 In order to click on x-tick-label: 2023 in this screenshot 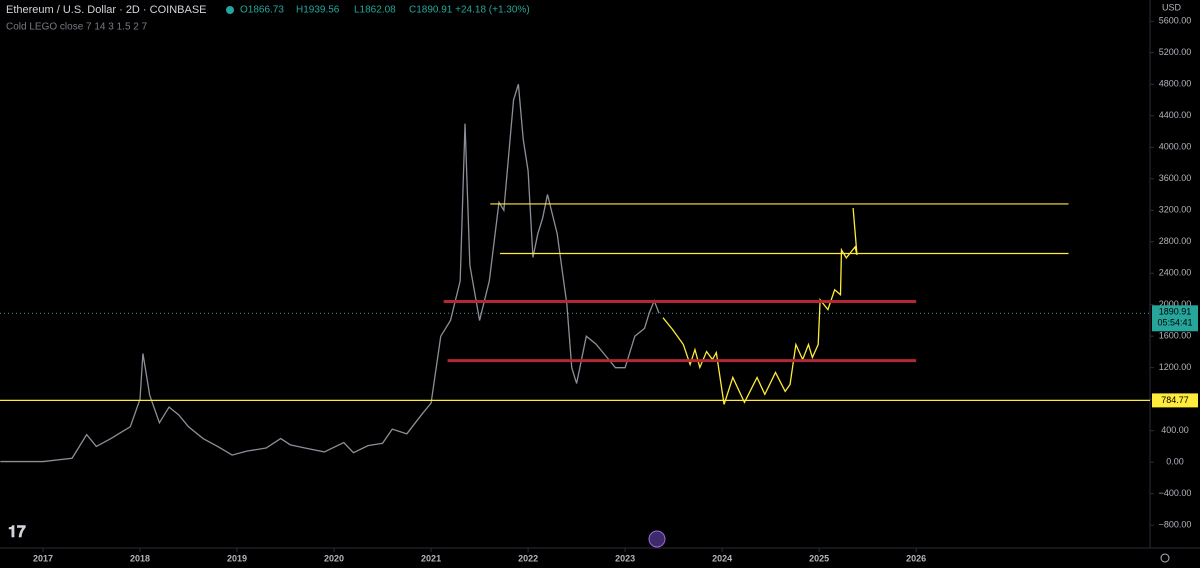, I will do `click(625, 558)`.